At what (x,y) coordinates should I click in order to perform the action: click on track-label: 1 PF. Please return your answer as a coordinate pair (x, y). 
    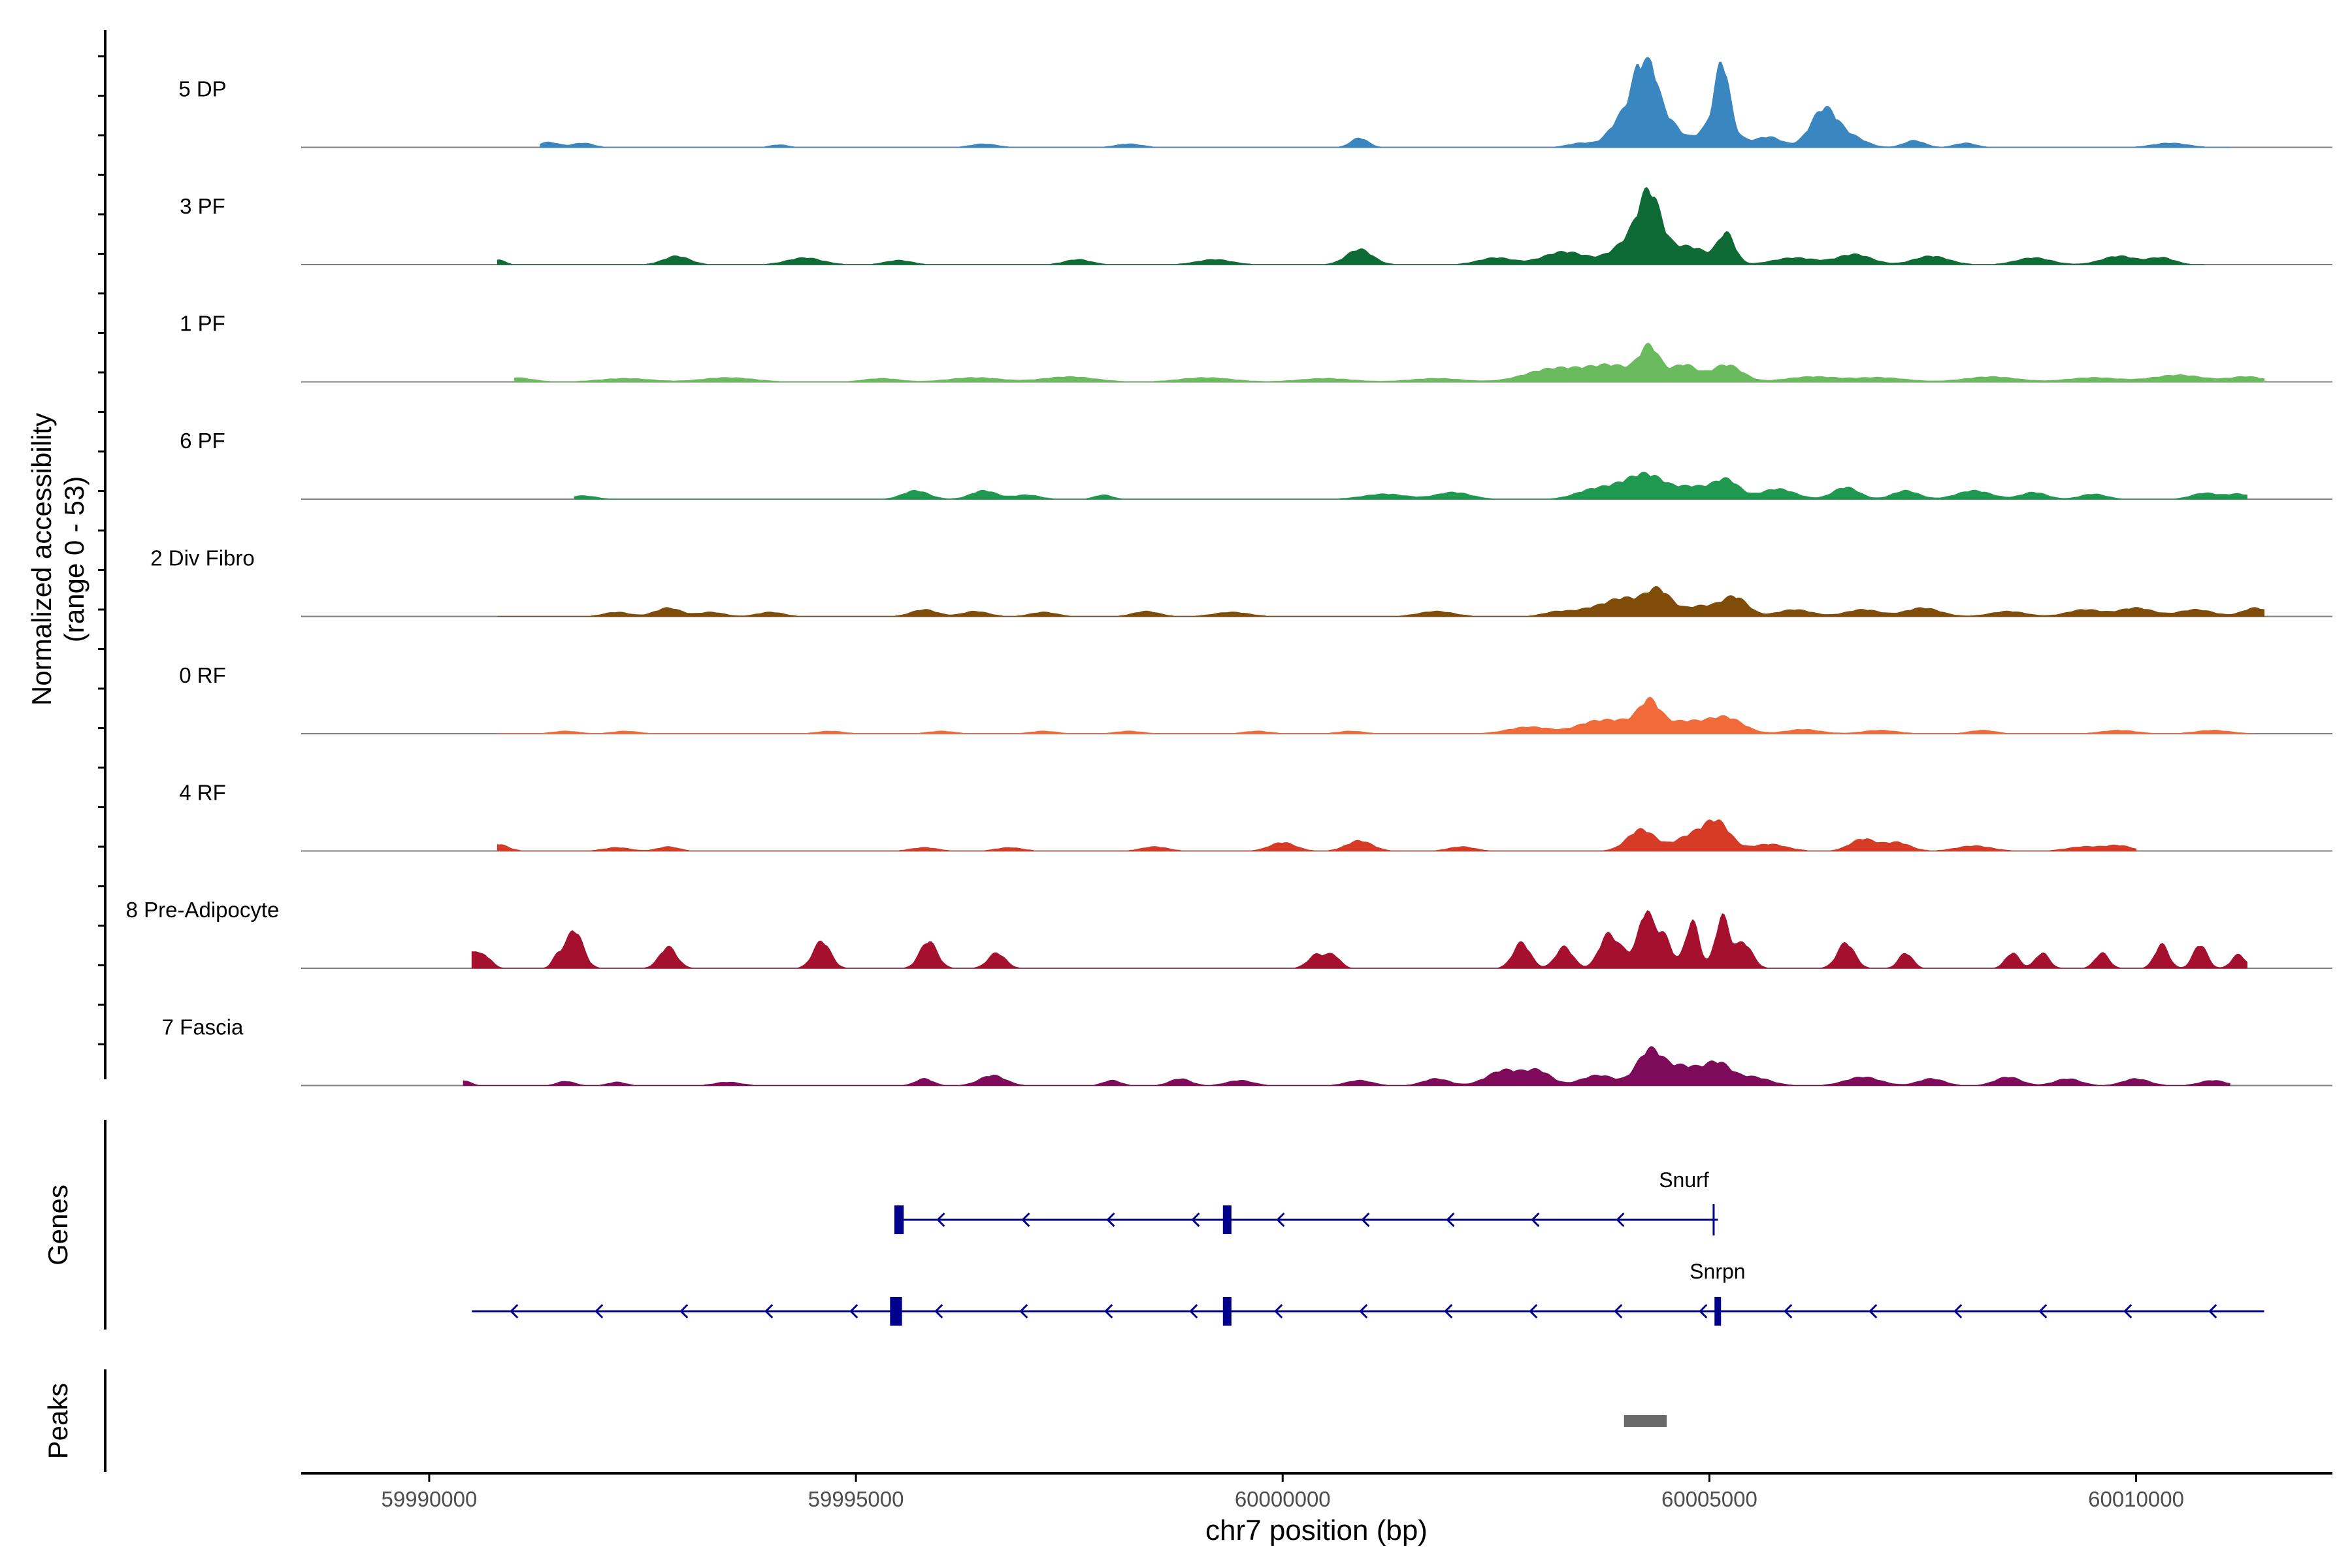
    Looking at the image, I should click on (202, 324).